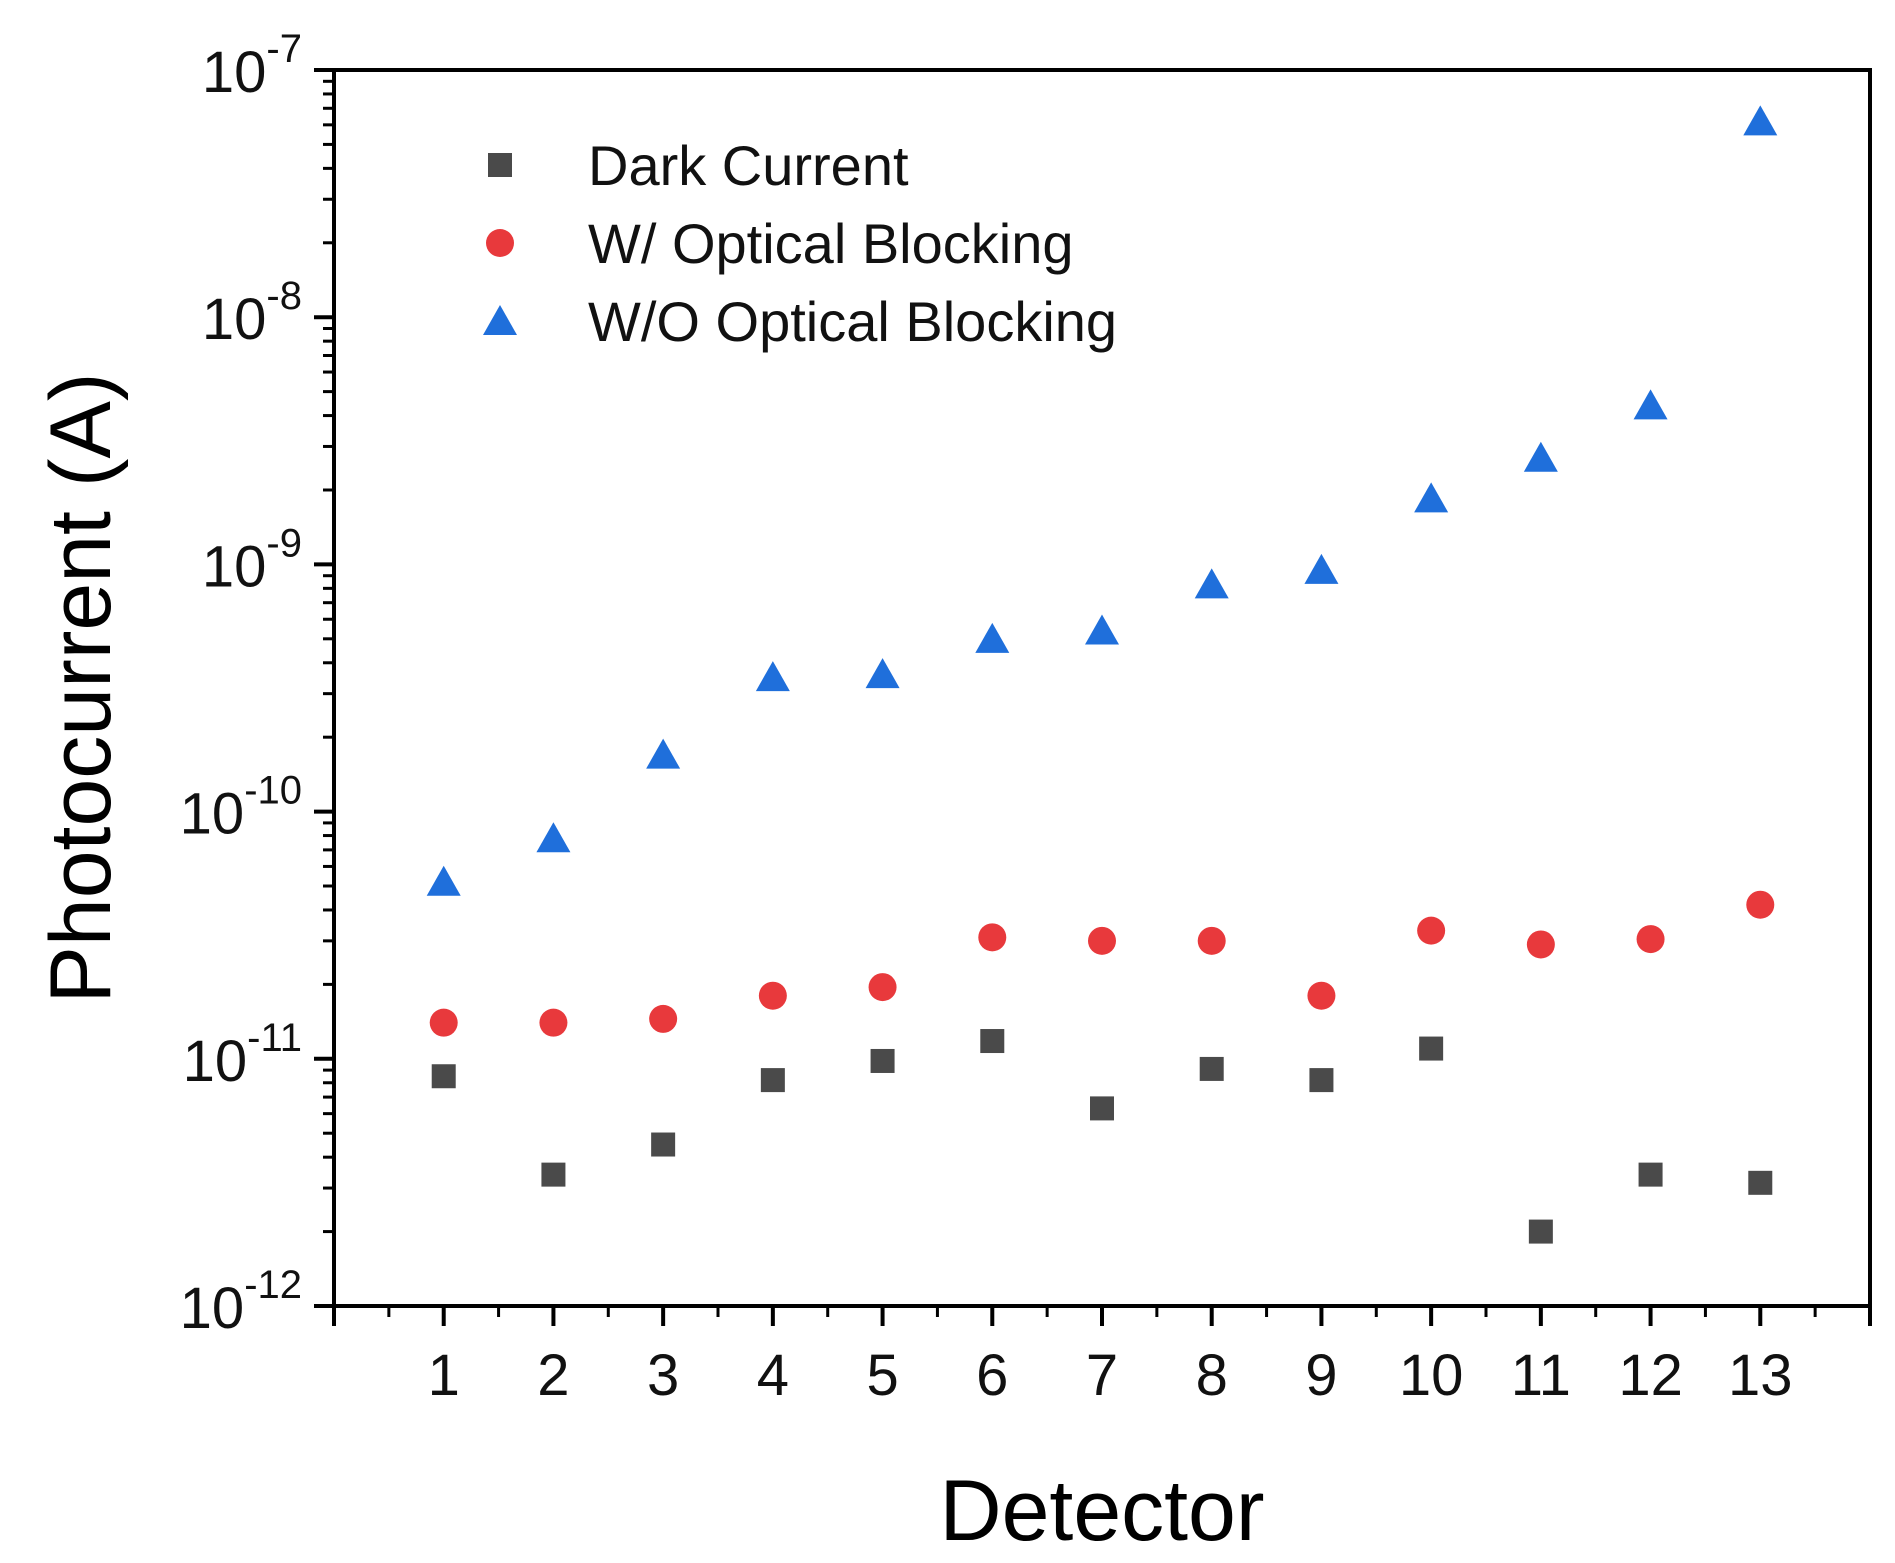 The height and width of the screenshot is (1563, 1895). I want to click on legend-label-w-optical-blocking: W/ Optical Blocking, so click(831, 243).